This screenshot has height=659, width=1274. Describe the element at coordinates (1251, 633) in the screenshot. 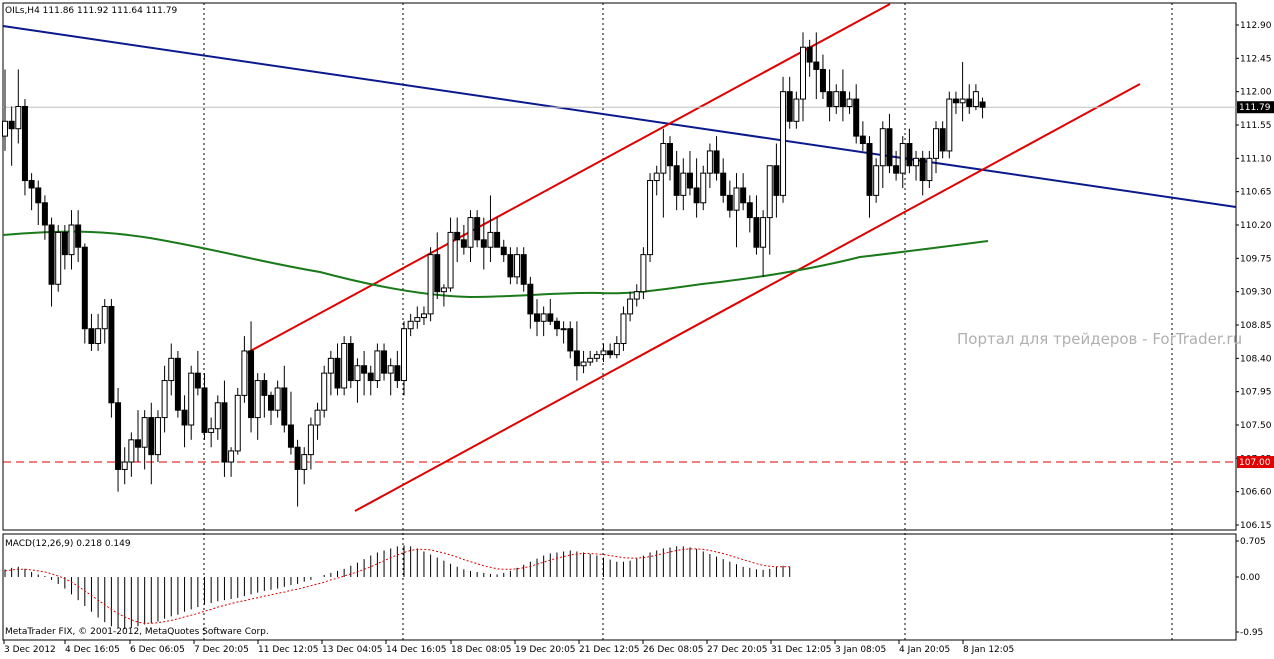

I see `macd-tick-label: -0.95` at that location.